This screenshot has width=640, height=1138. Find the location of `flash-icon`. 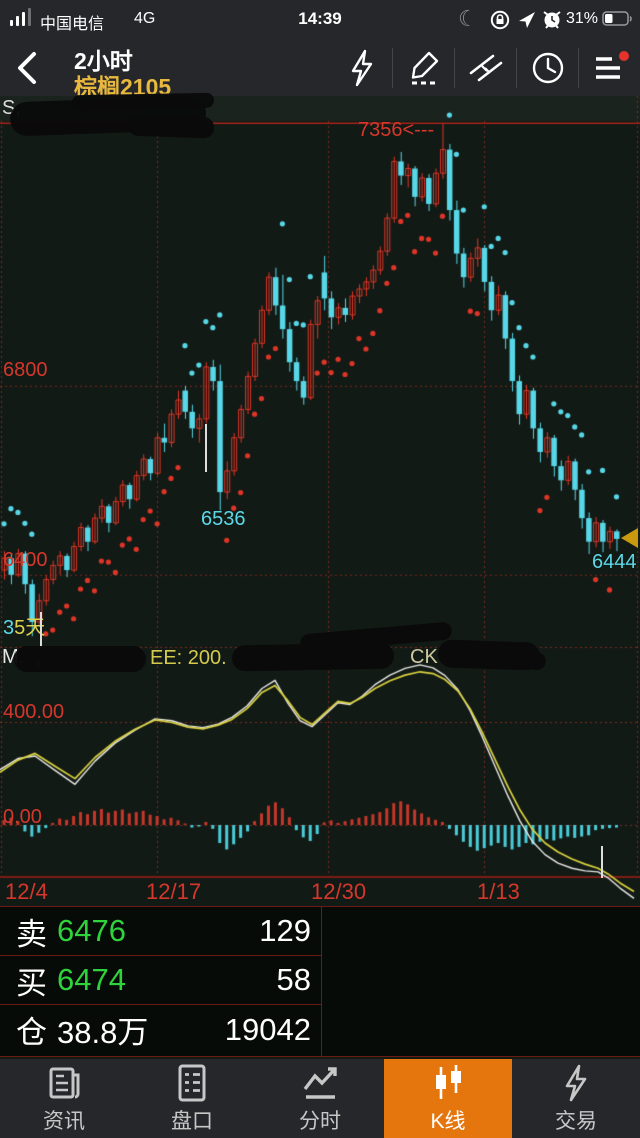

flash-icon is located at coordinates (362, 68).